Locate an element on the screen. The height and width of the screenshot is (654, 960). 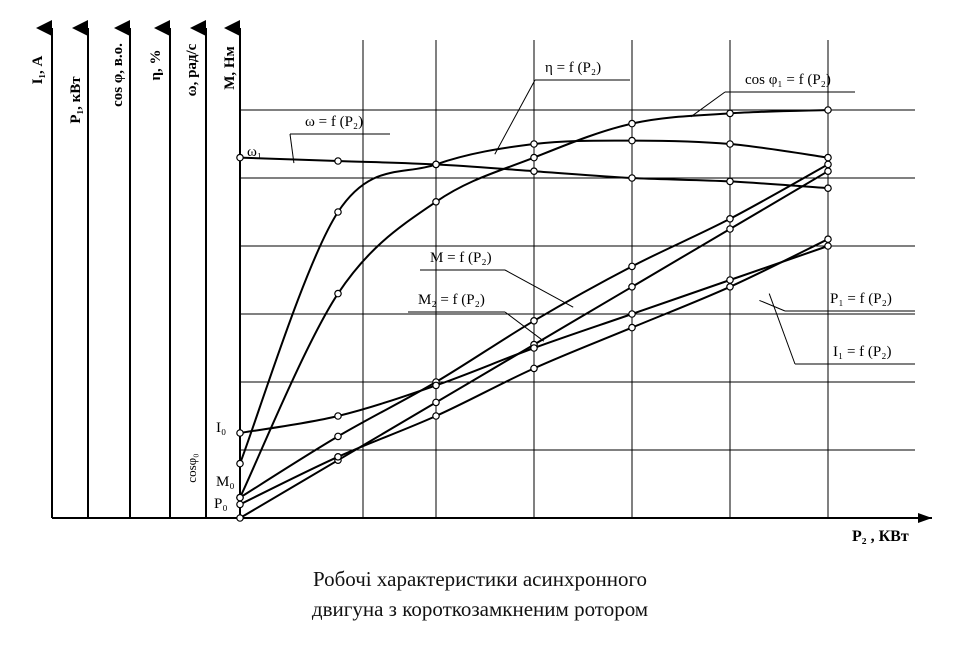
axis-label-cos: cos φ, в.о. is located at coordinates (118, 75).